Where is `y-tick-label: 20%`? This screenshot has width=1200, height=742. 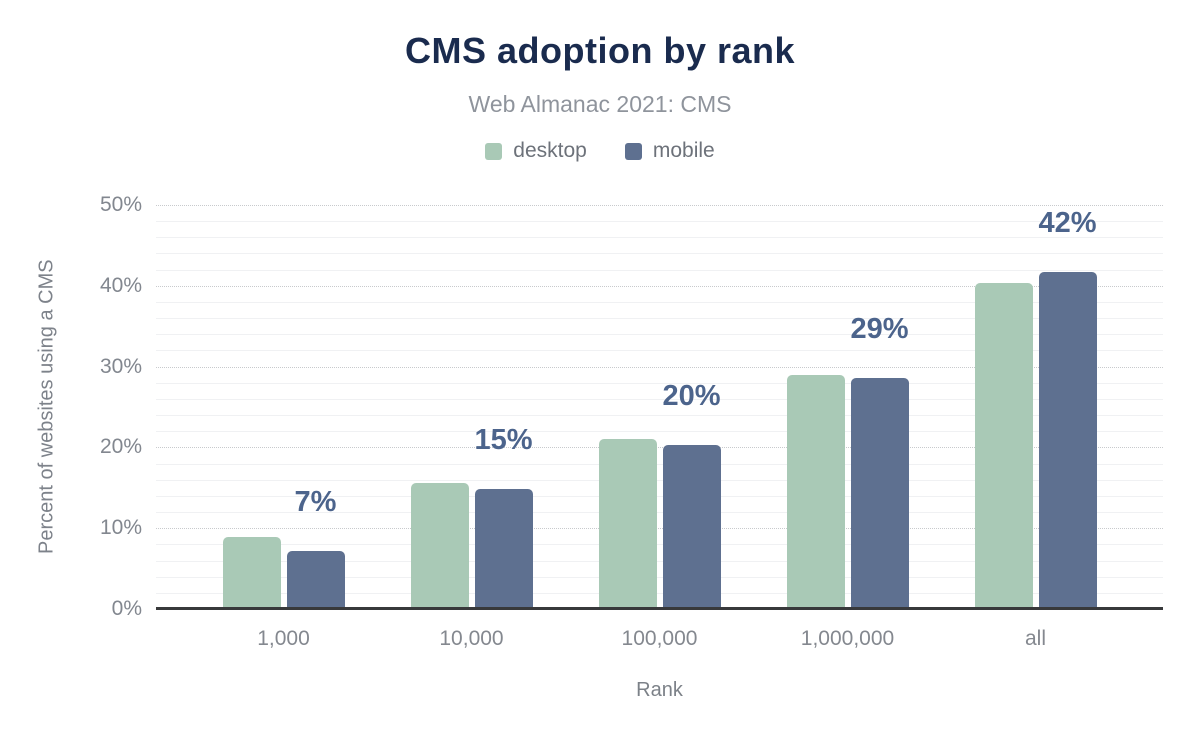 y-tick-label: 20% is located at coordinates (120, 447).